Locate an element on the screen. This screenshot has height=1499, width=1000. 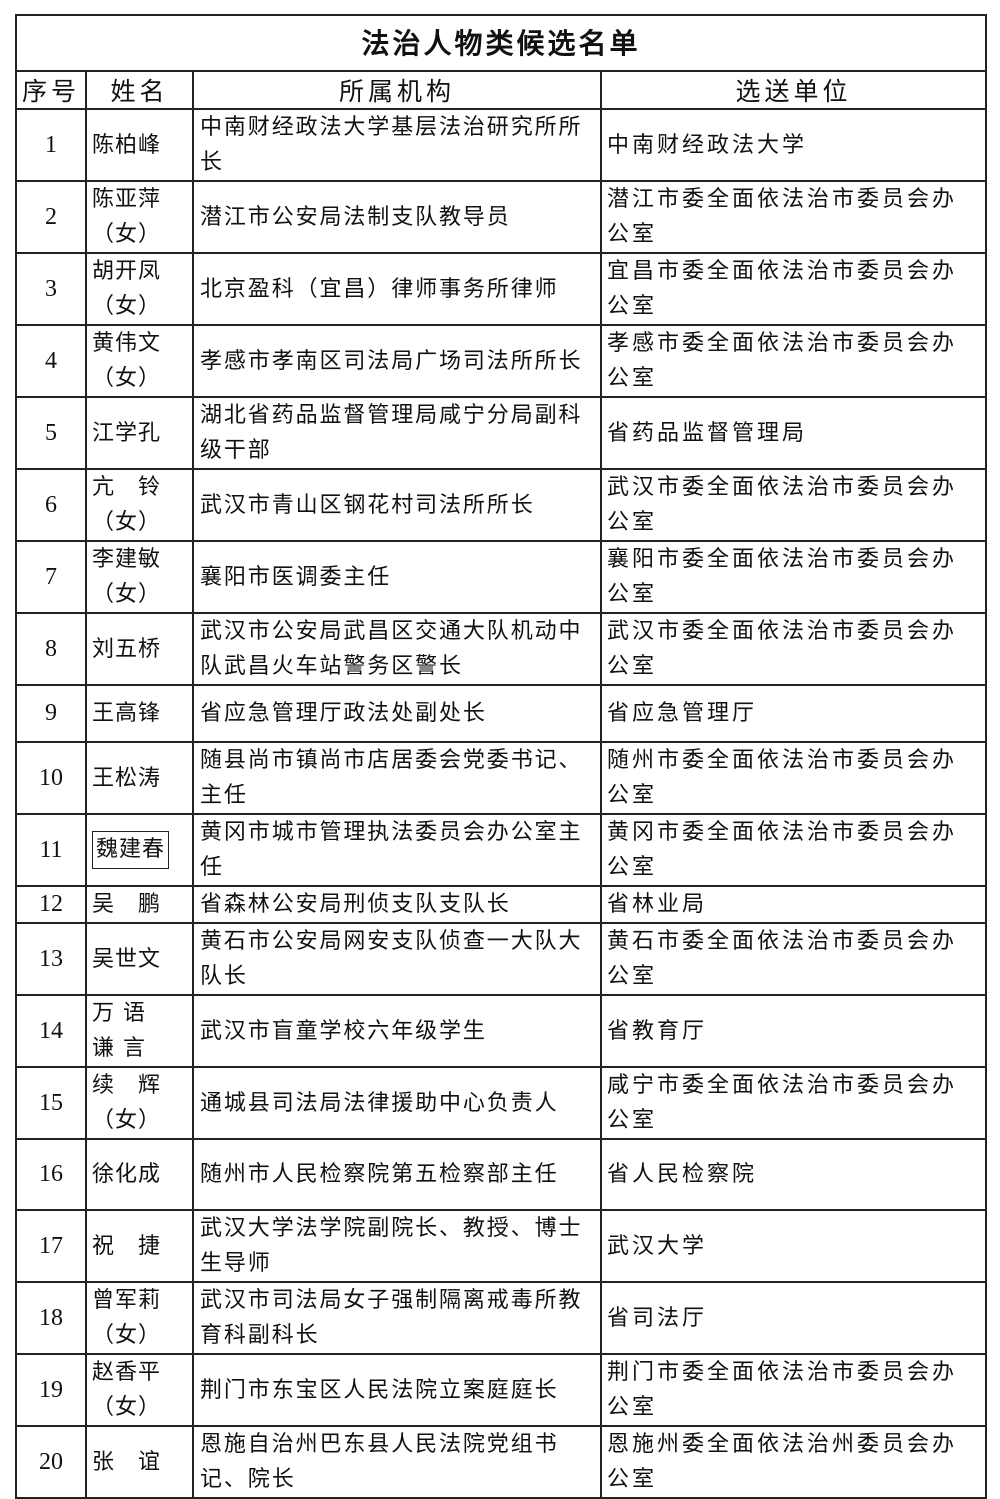
table-row: 20 张 谊恩施自治州巴东县人民法院党组书记、院长 恩施州委全面依法治州委员会办公室 is located at coordinates (501, 1462).